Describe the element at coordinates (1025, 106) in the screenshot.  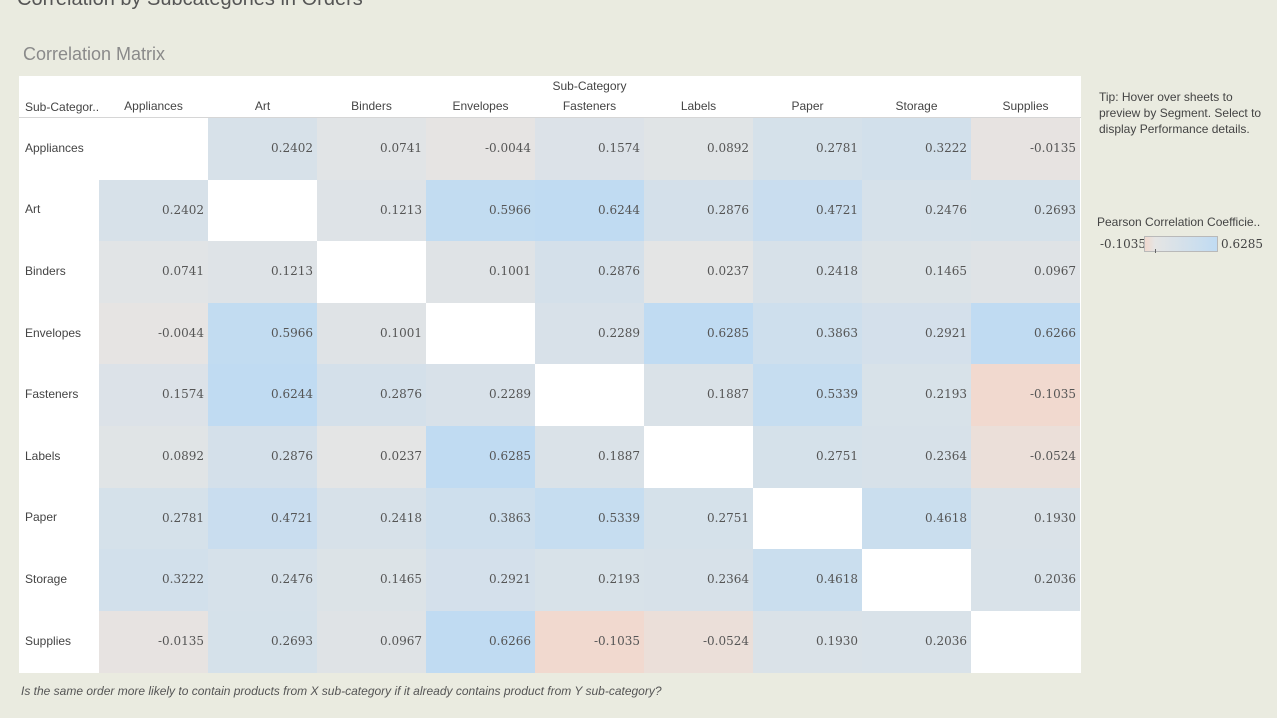
I see `column-header-supplies: Supplies` at that location.